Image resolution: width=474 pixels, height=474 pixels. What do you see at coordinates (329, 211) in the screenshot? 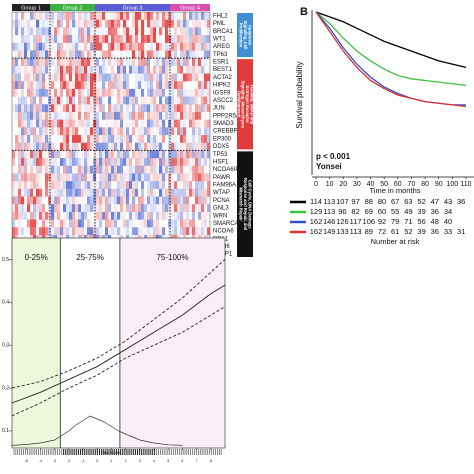
I see `risk-number: 113` at bounding box center [329, 211].